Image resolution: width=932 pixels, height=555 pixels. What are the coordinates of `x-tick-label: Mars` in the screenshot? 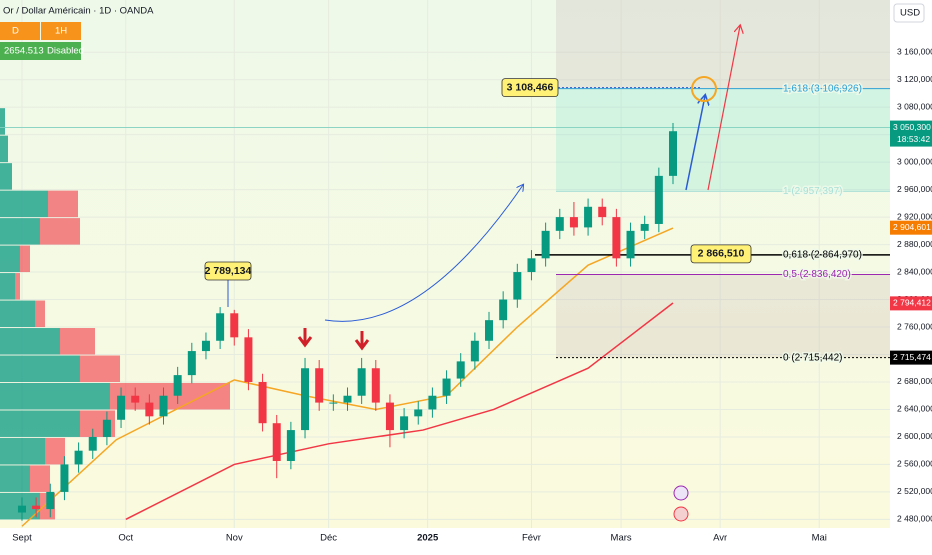 It's located at (621, 538).